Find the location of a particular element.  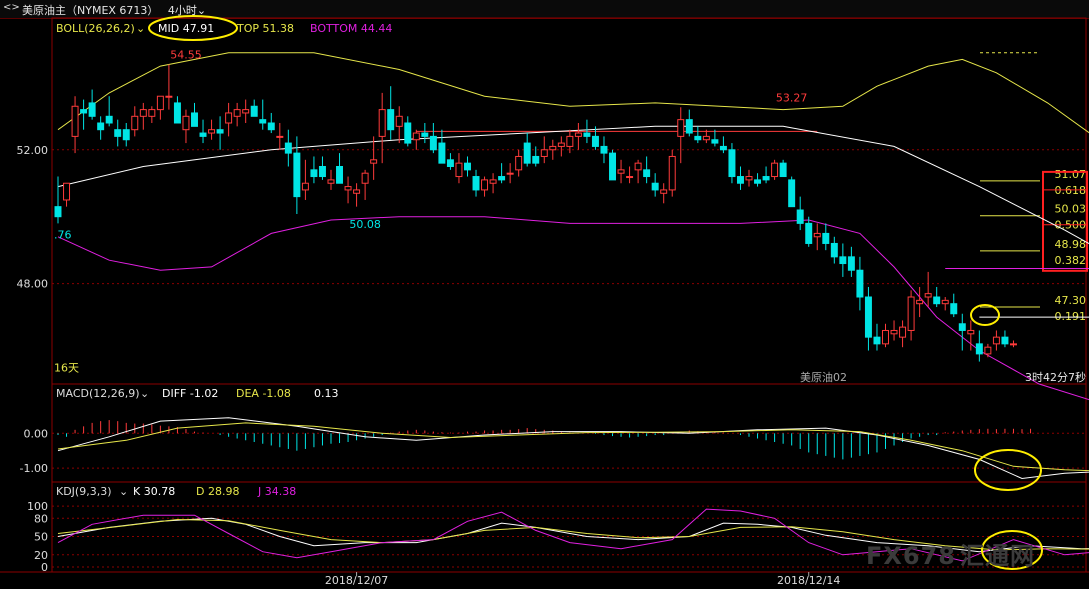

y-tick-label: 50 is located at coordinates (41, 537).